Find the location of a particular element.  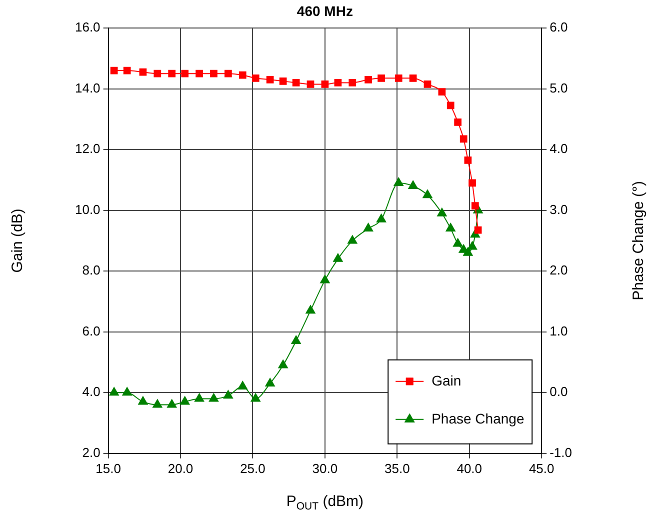

y-tick-label: 4.0 is located at coordinates (91, 392).